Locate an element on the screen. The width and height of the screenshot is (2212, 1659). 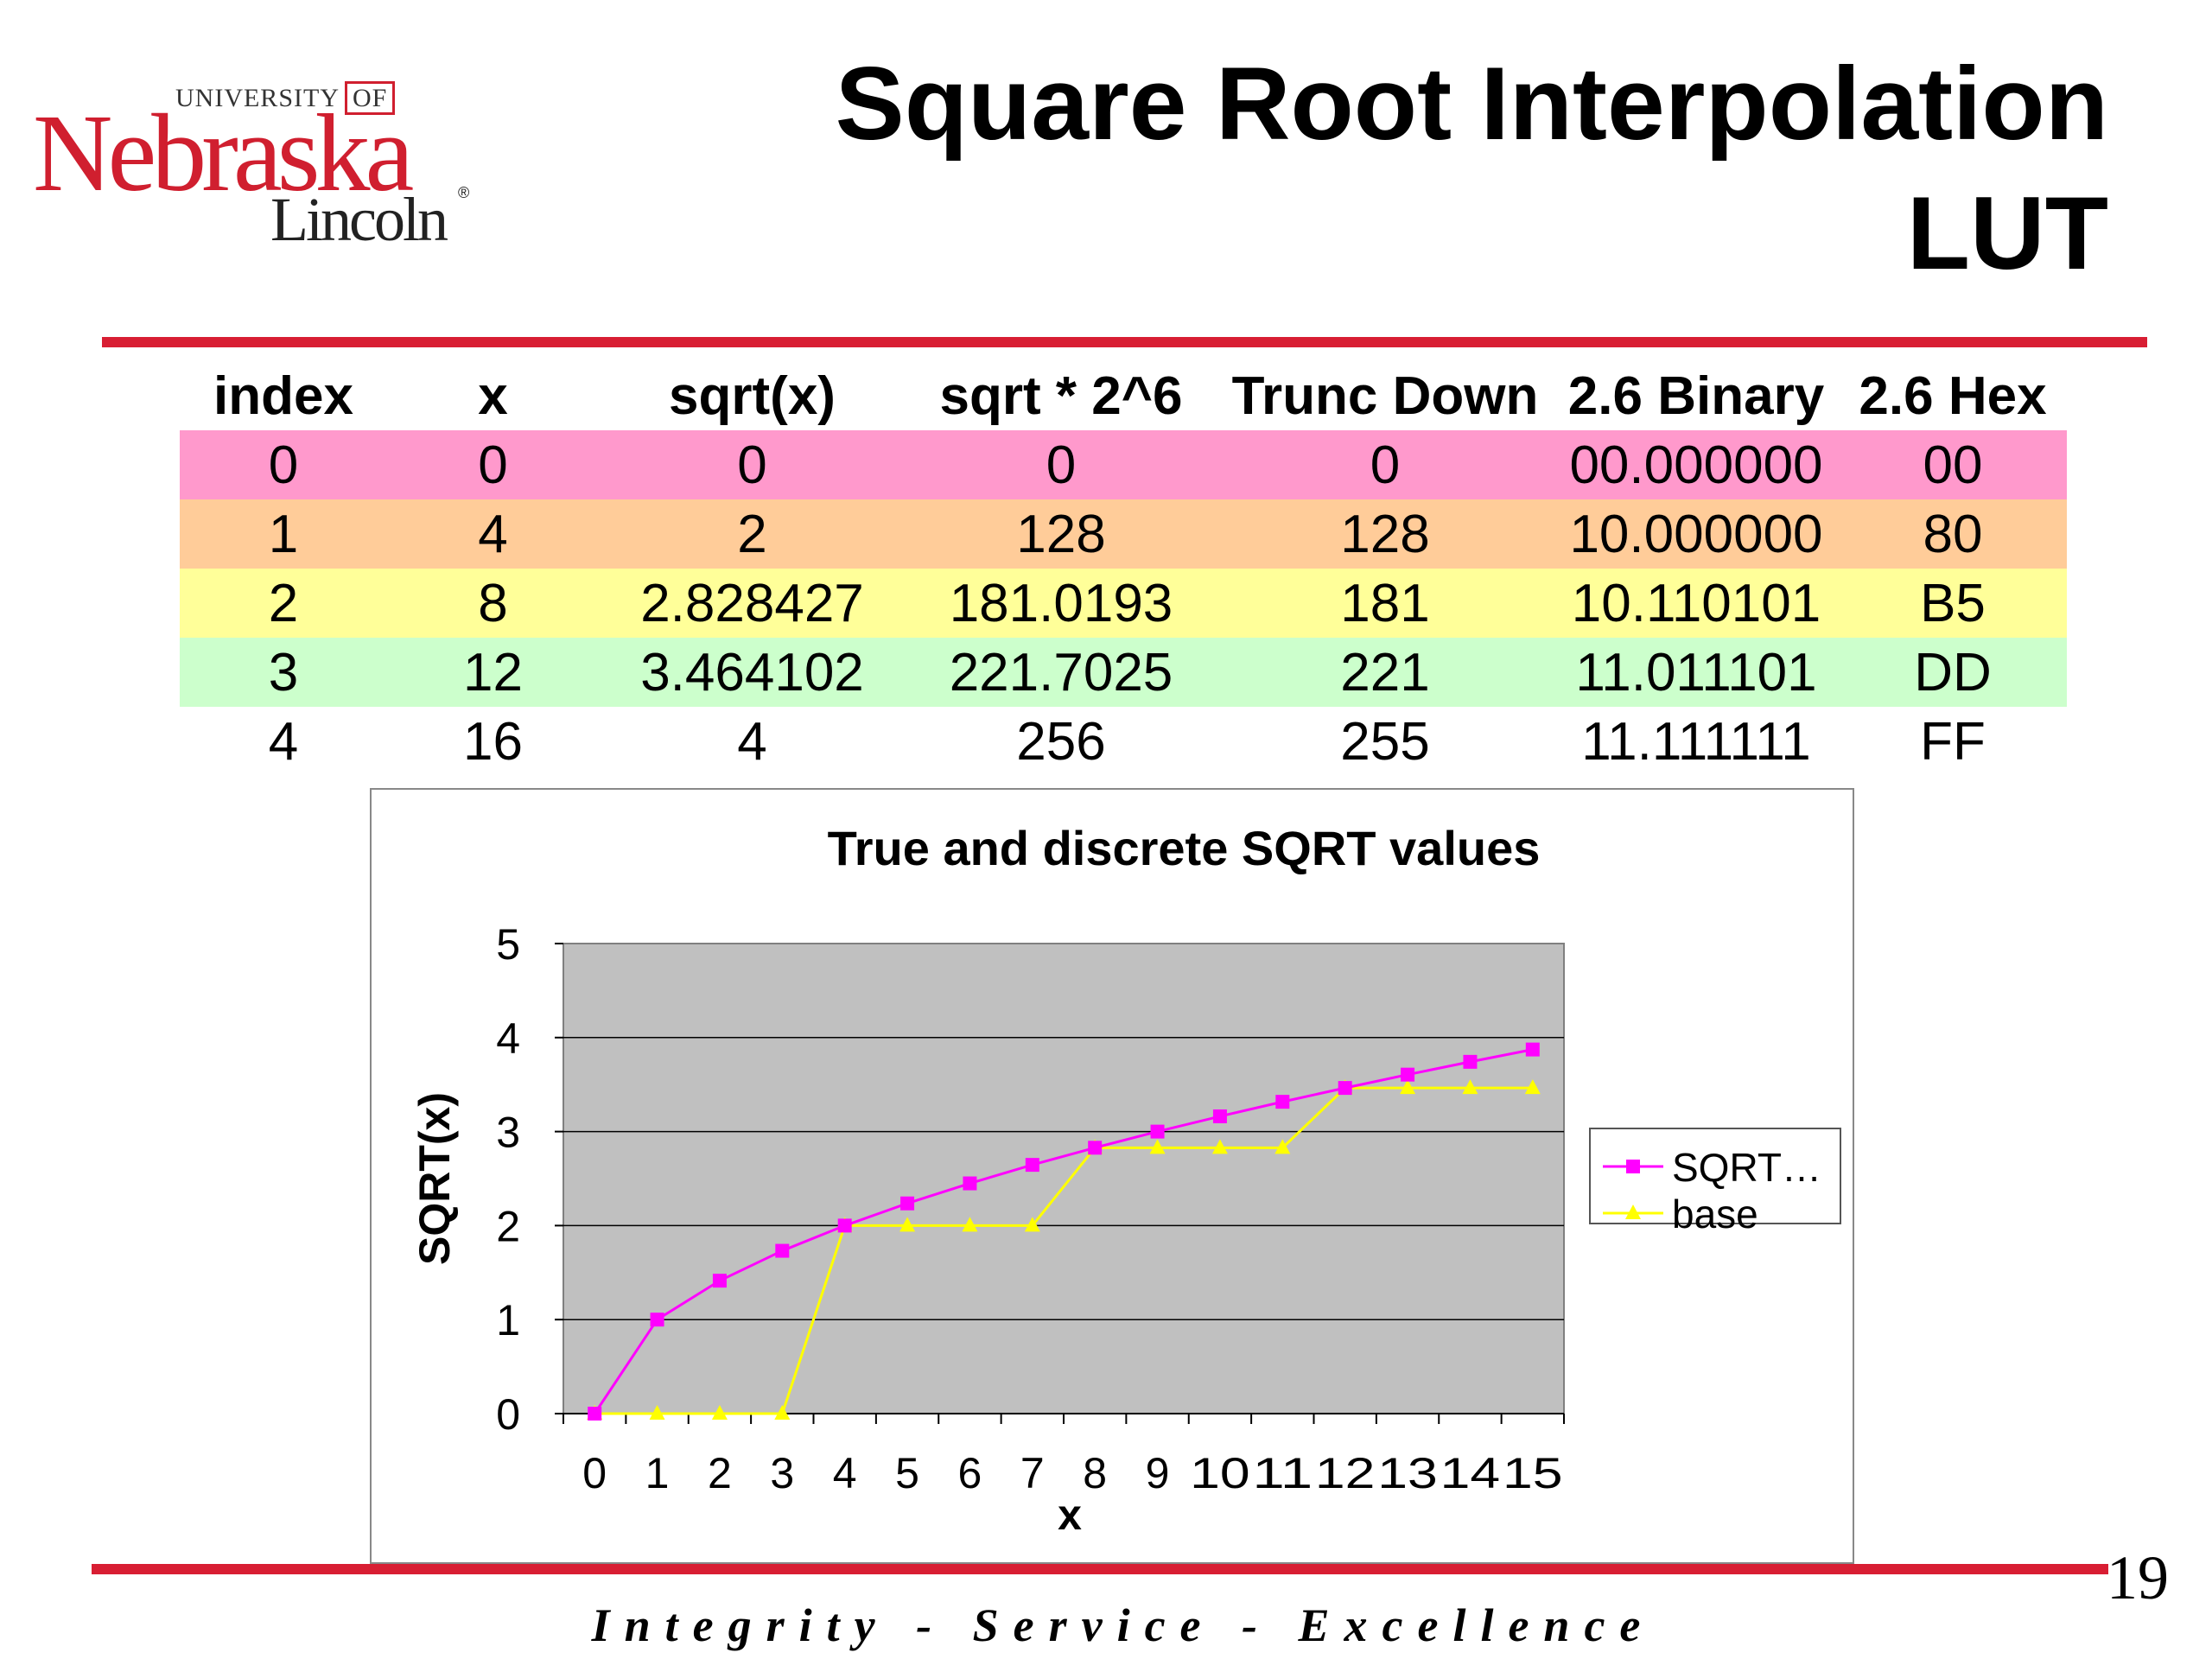
table-row: 3 12 3.464102 221.7025 221 11.011101 DD is located at coordinates (1123, 672).